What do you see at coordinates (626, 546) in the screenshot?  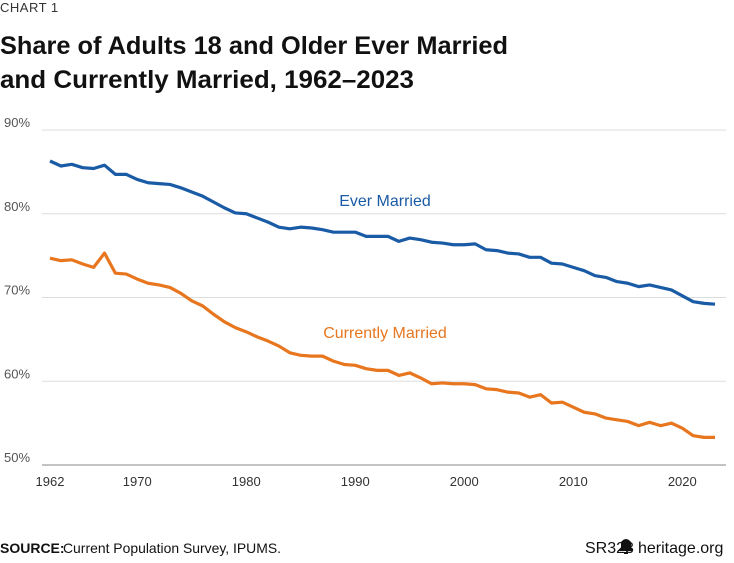 I see `bell-icon` at bounding box center [626, 546].